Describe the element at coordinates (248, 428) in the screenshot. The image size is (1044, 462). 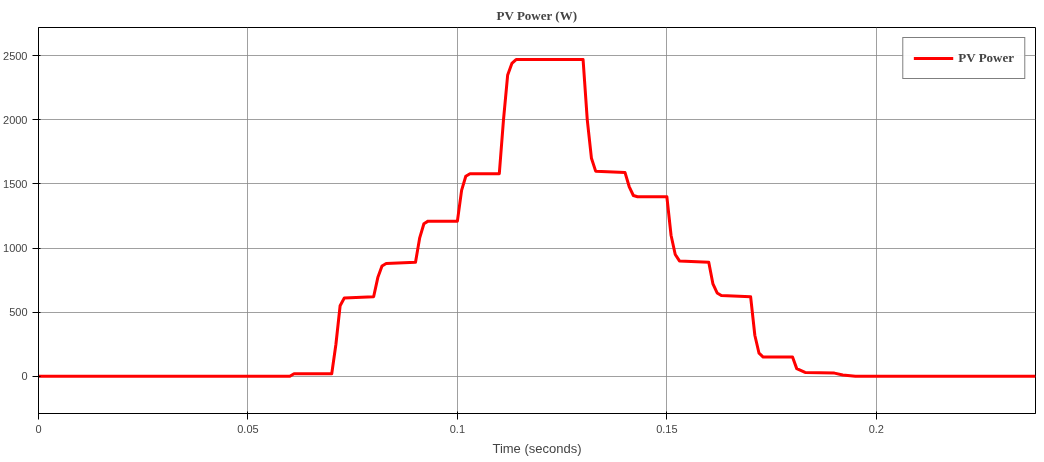
I see `x-tick-label: 0.05` at that location.